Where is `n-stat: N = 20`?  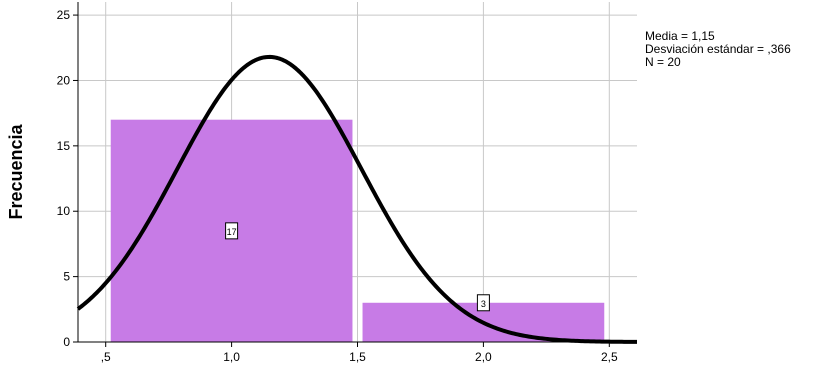 n-stat: N = 20 is located at coordinates (663, 62).